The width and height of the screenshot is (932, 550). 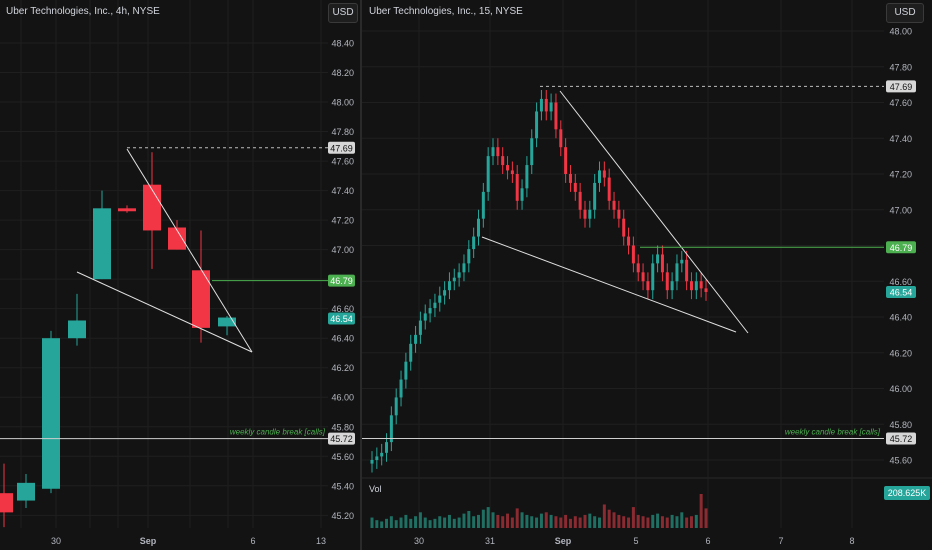 I want to click on right-green-level-tag: 46.79, so click(x=901, y=248).